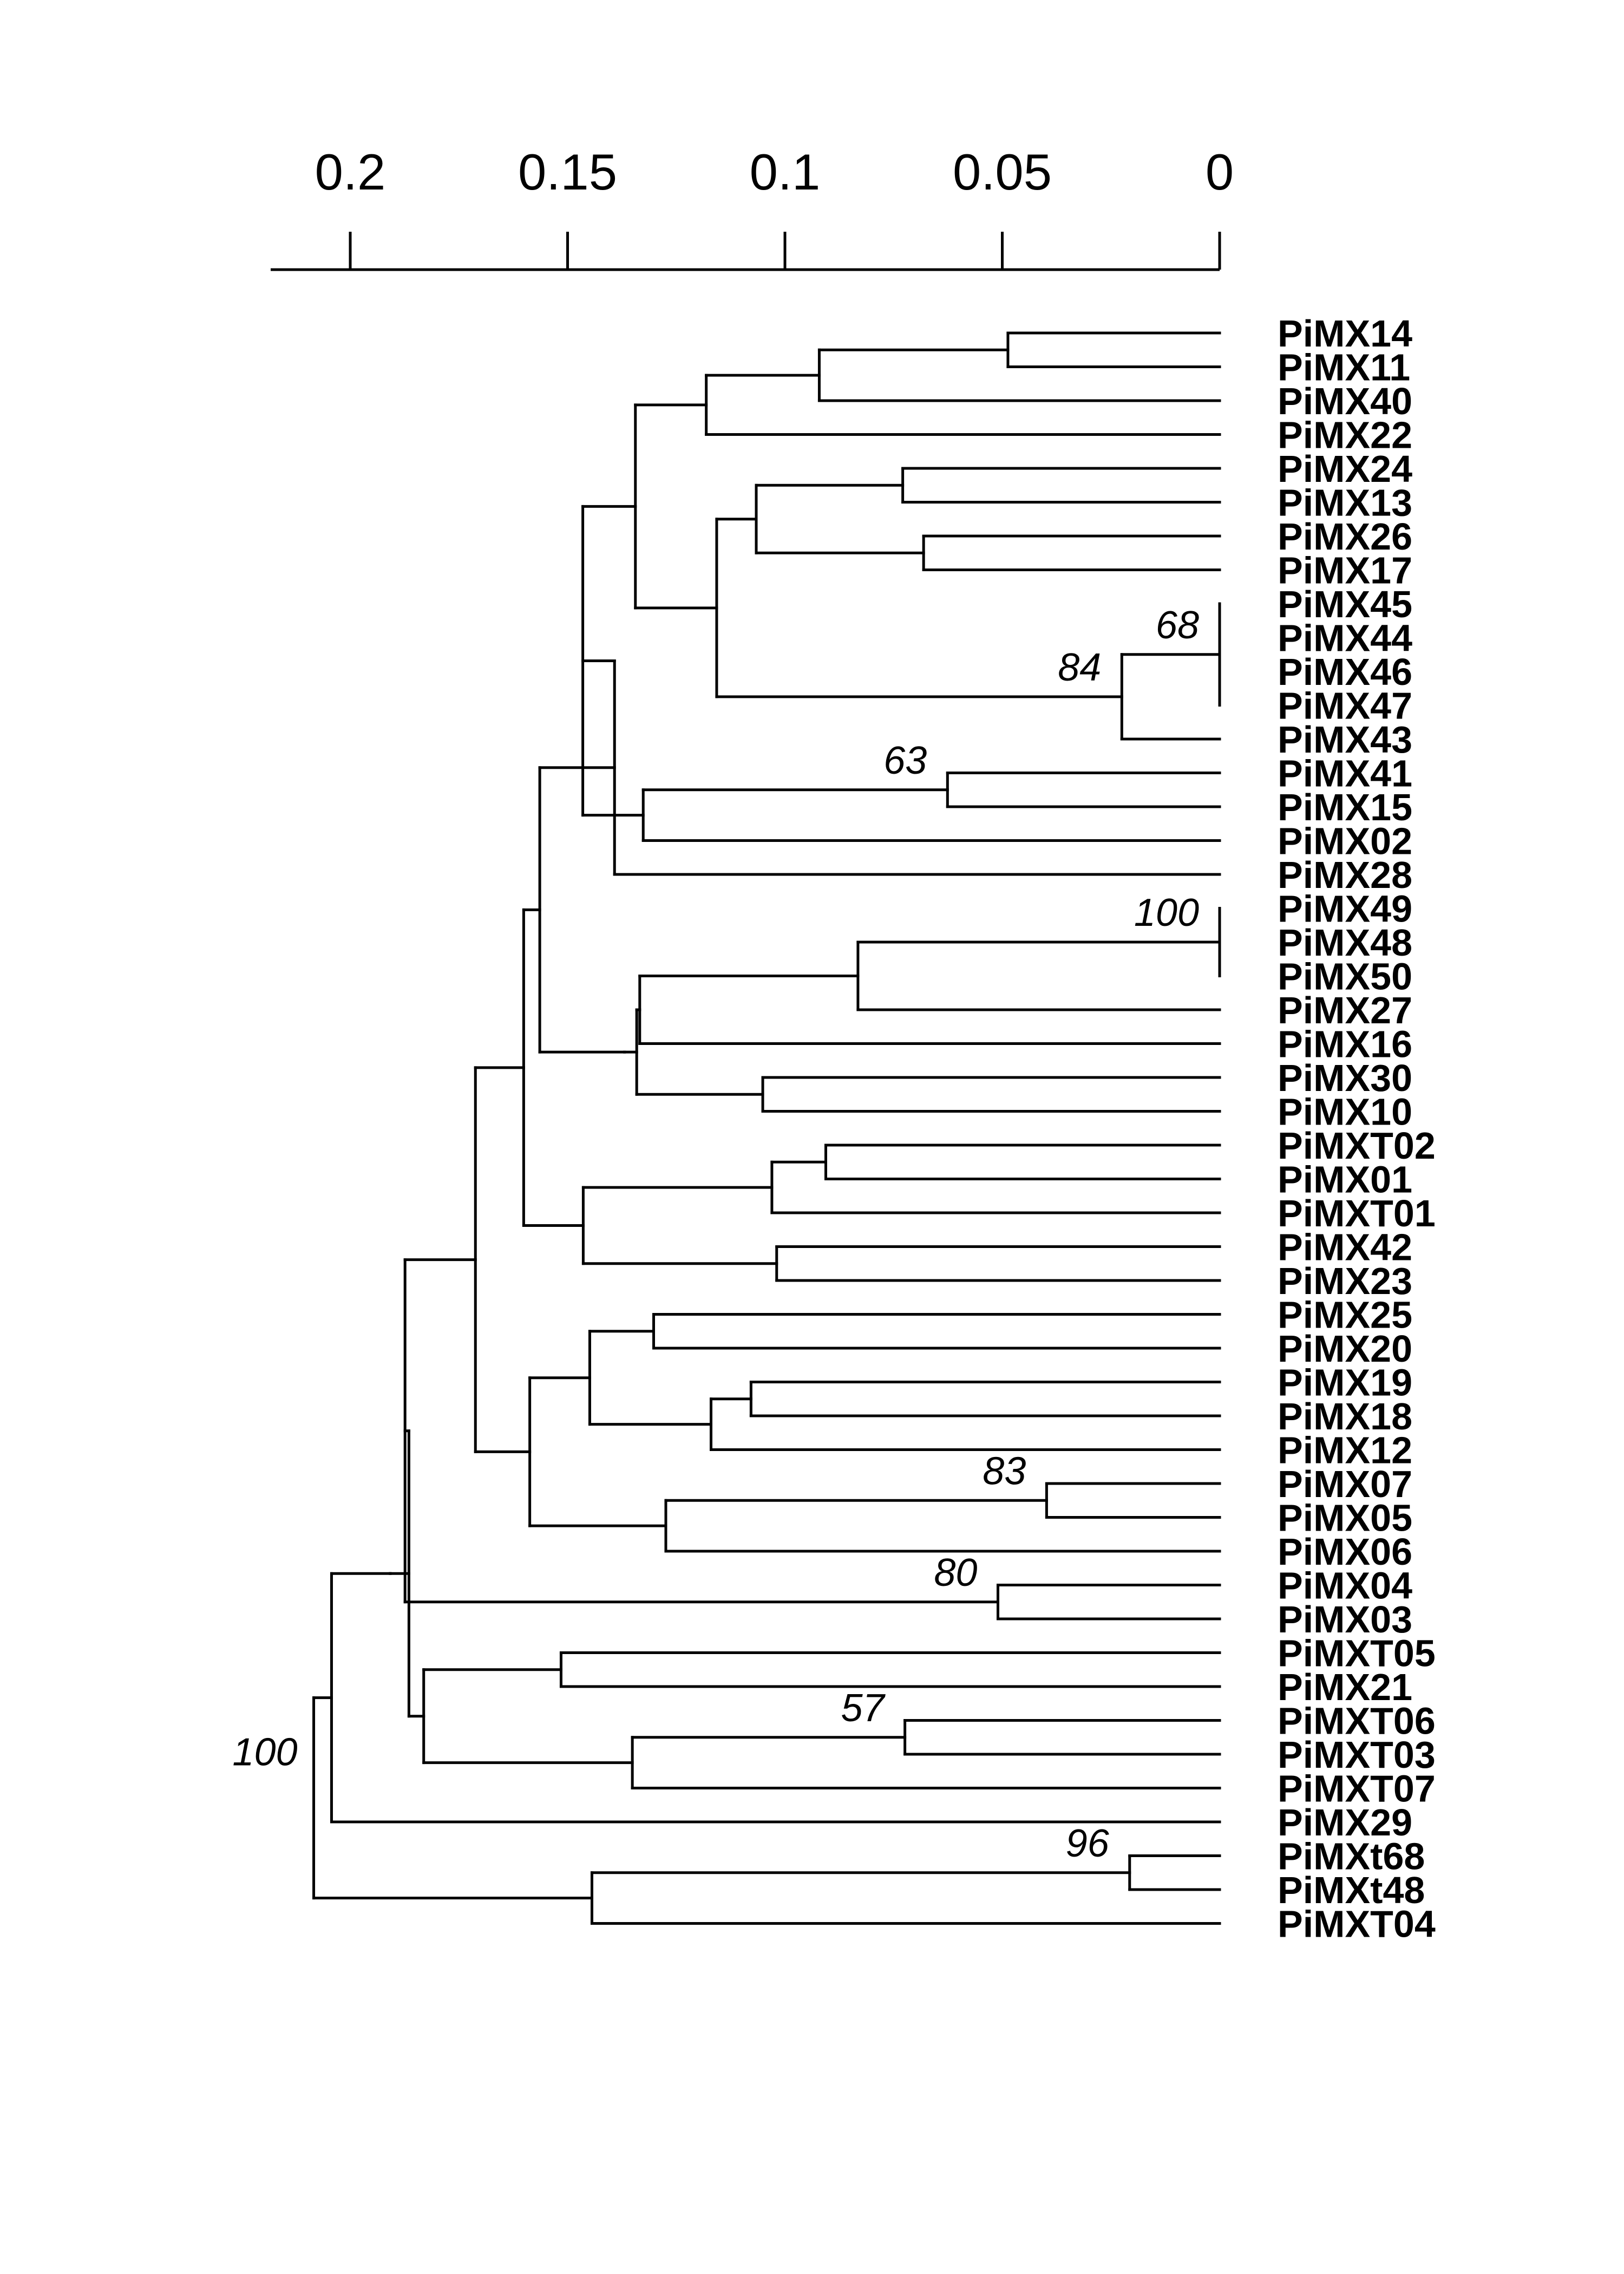  Describe the element at coordinates (905, 761) in the screenshot. I see `bootstrap-value: 63` at that location.